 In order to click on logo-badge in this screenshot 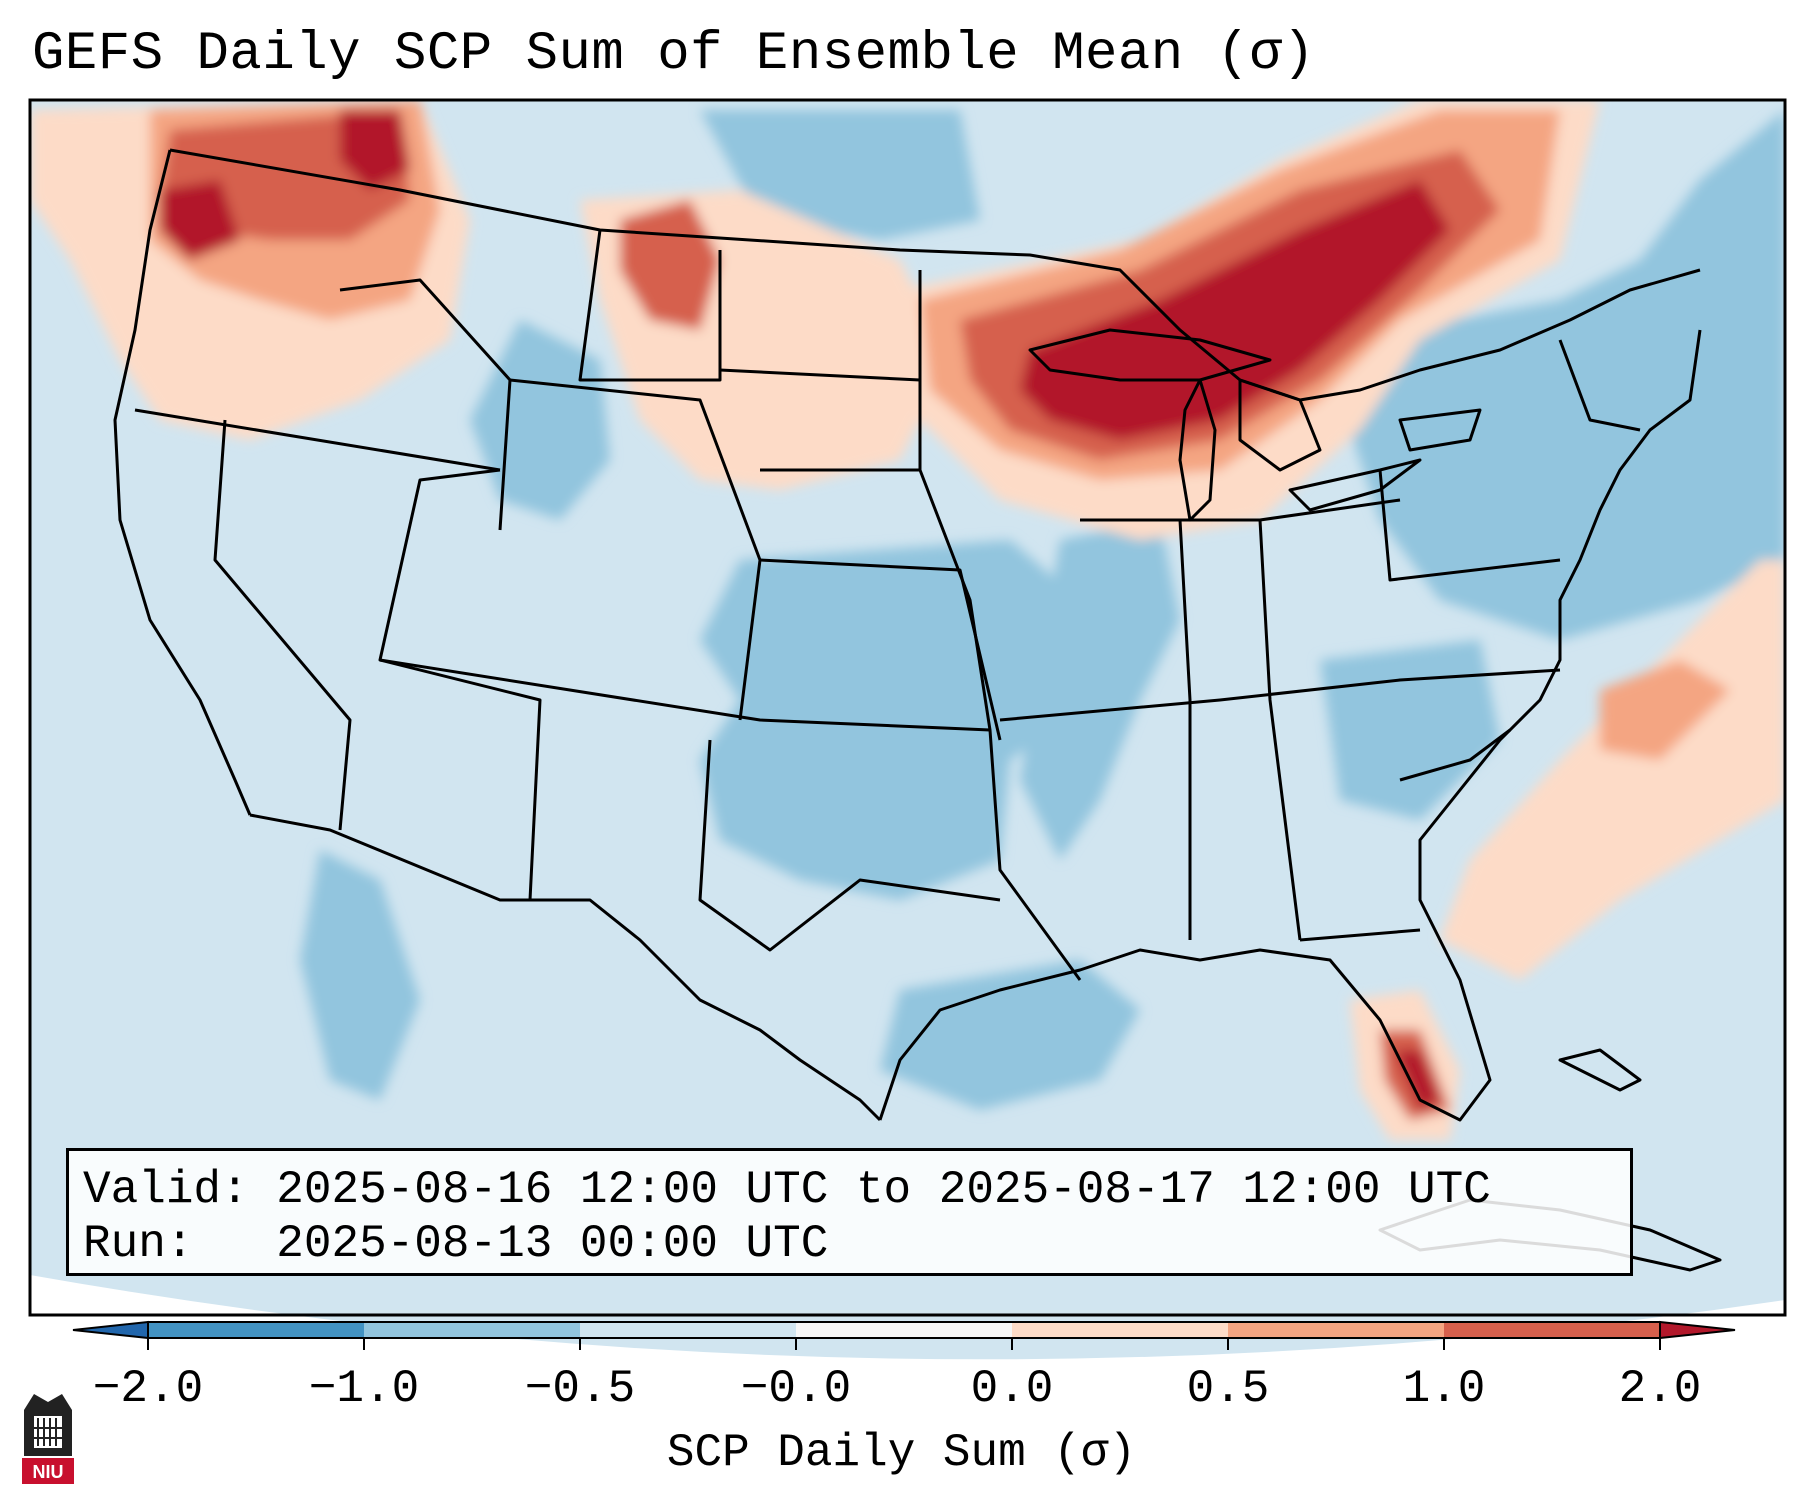, I will do `click(48, 1471)`.